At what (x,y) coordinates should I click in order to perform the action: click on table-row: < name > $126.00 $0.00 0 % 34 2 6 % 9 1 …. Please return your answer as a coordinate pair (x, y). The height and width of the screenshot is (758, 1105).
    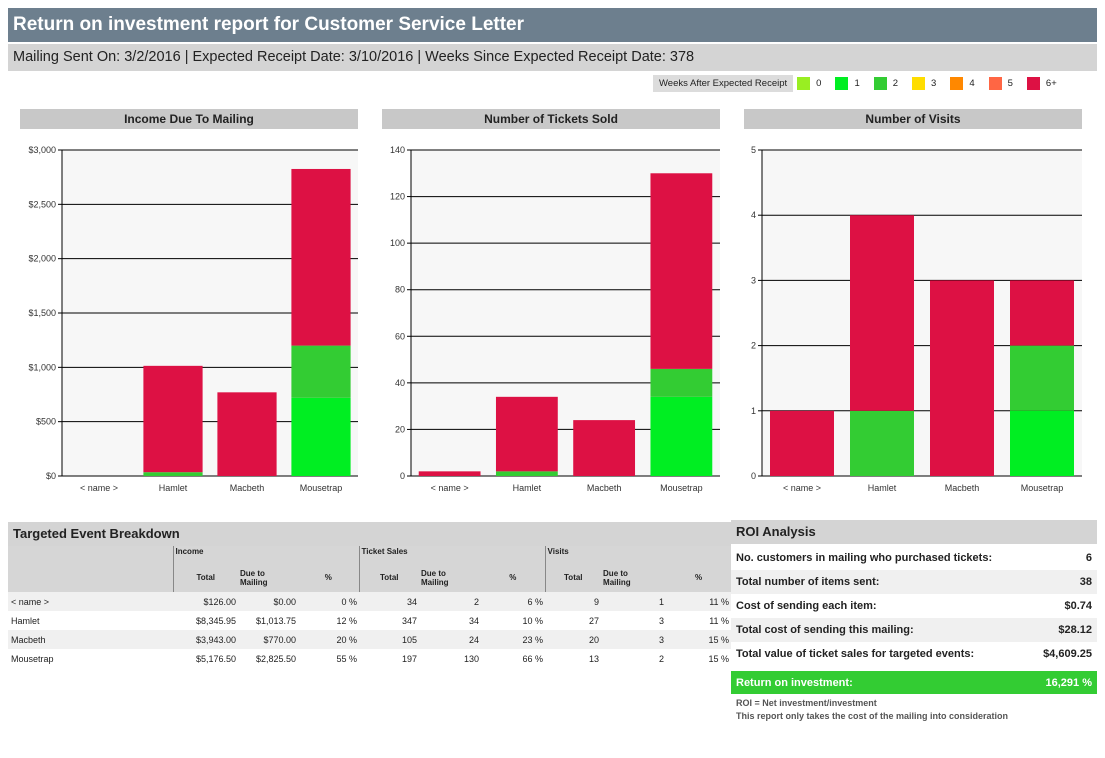
    Looking at the image, I should click on (370, 601).